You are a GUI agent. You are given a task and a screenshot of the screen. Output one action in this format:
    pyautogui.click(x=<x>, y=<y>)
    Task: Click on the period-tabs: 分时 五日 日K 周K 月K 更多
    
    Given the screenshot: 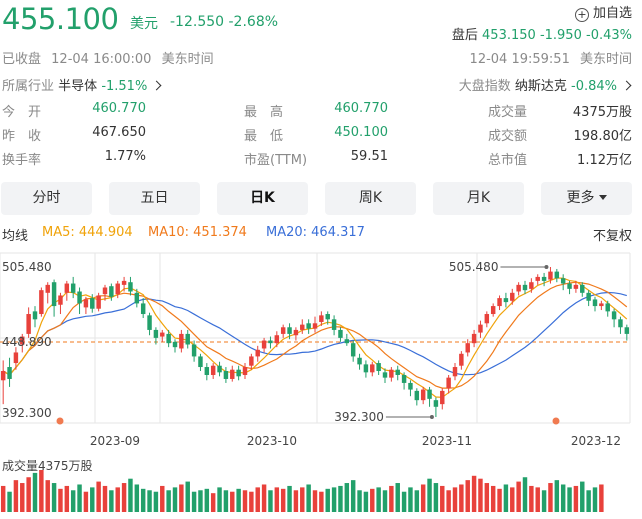 What is the action you would take?
    pyautogui.click(x=321, y=199)
    